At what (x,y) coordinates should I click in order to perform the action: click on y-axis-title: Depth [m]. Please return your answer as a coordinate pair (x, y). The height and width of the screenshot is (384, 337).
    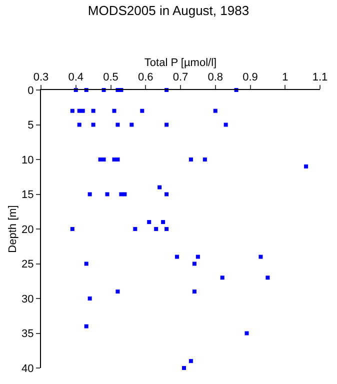
    Looking at the image, I should click on (13, 229).